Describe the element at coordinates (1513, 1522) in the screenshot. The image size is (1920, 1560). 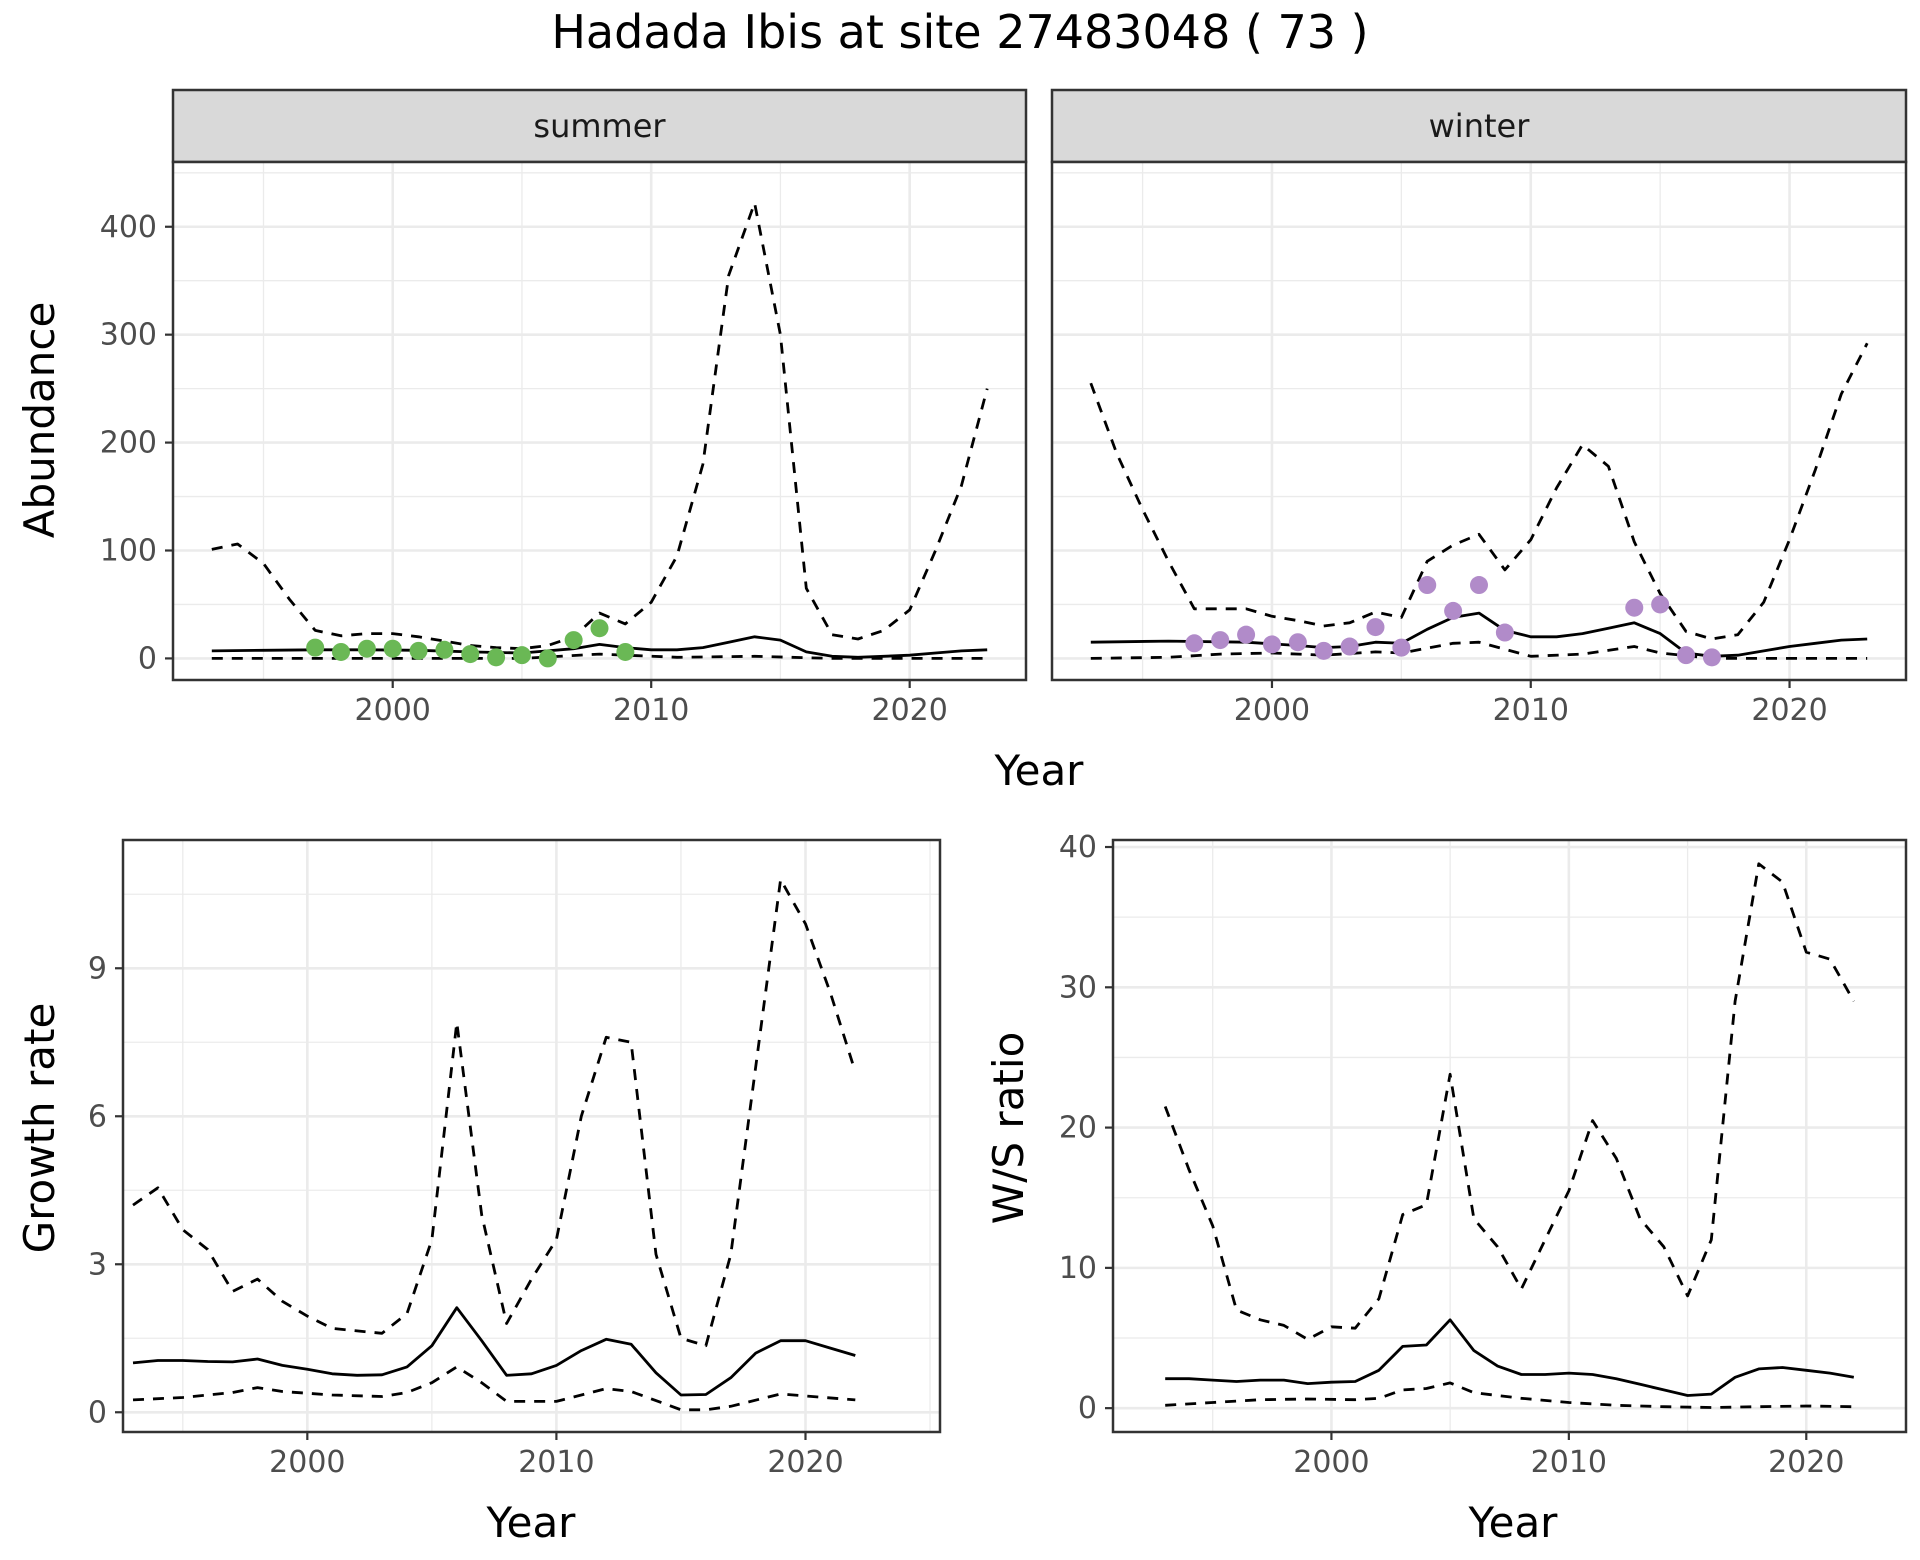
I see `x-axis-title-ws-ratio: Year` at that location.